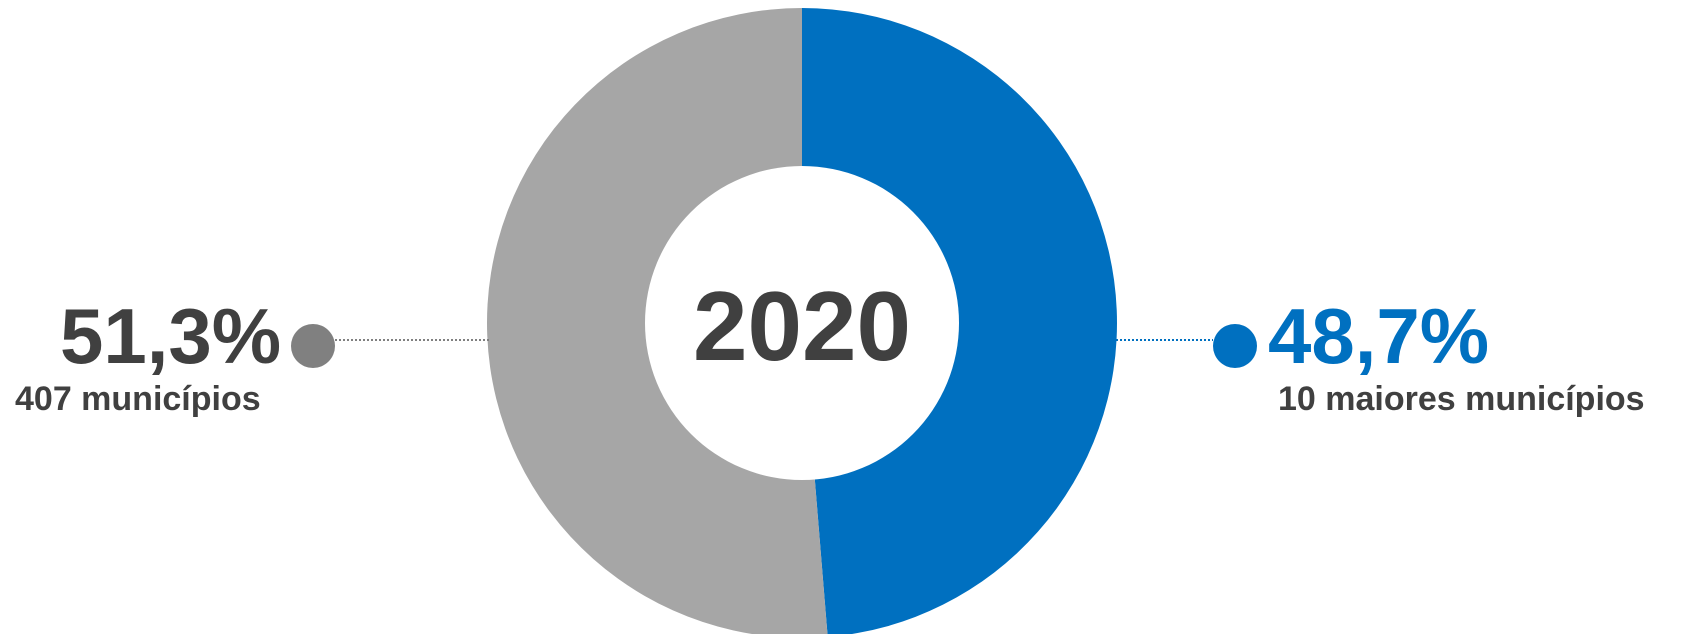  What do you see at coordinates (802, 326) in the screenshot?
I see `center-year-label: 2020` at bounding box center [802, 326].